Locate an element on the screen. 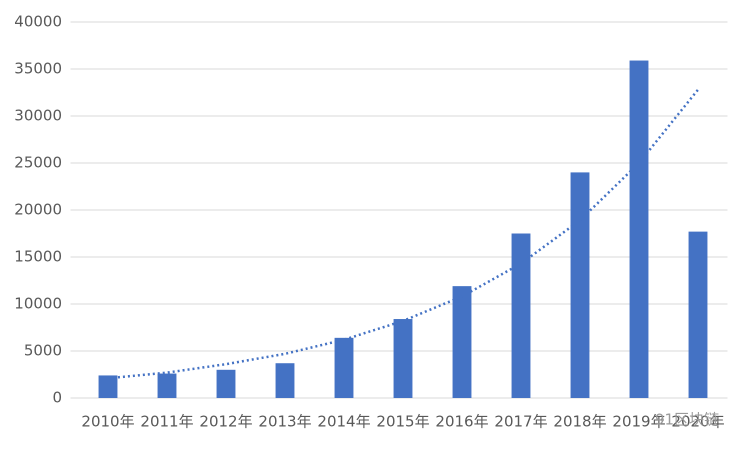 This screenshot has width=750, height=450. y-tick-label: 5000 is located at coordinates (43, 351).